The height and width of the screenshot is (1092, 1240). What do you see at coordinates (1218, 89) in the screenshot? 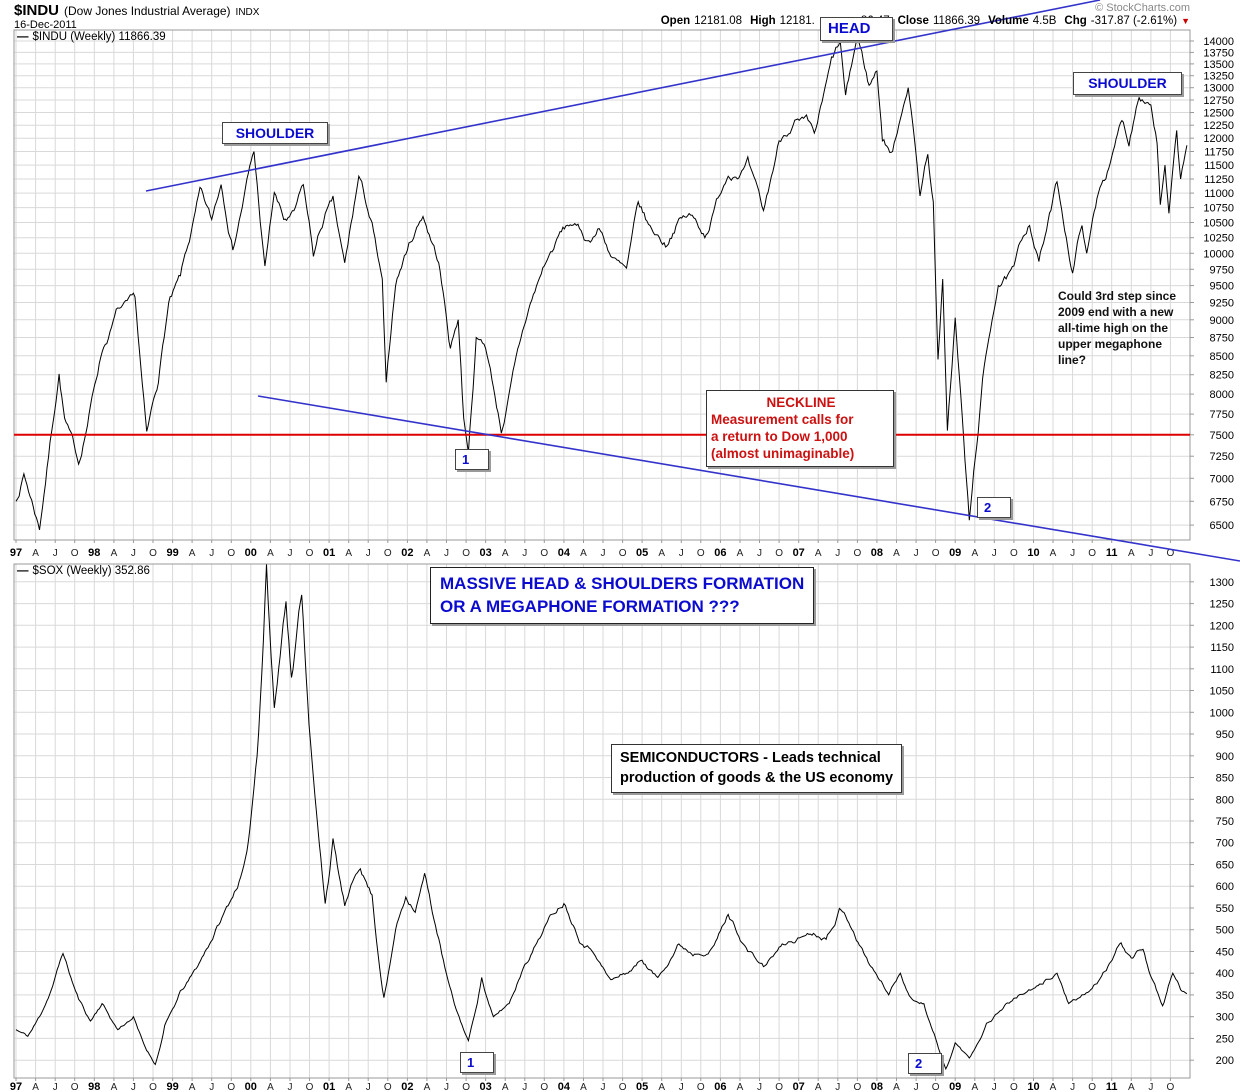
I see `svg-text: 13000` at bounding box center [1218, 89].